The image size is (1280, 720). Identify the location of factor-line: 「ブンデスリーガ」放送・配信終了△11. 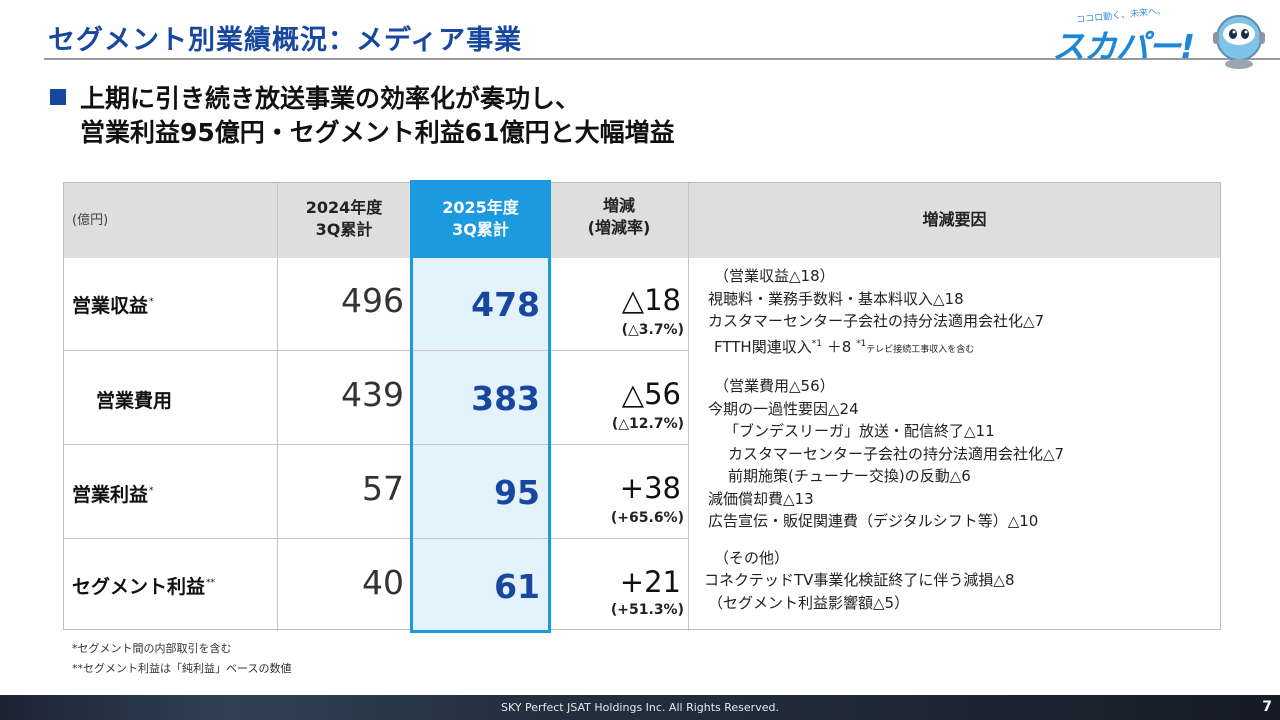
(859, 431).